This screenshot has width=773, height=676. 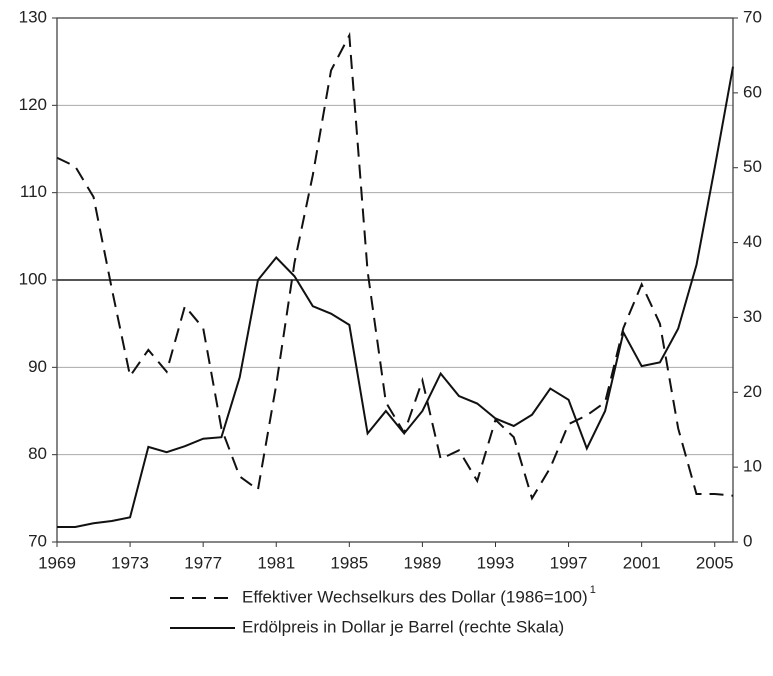 I want to click on y2-tick-label: 60, so click(x=752, y=91).